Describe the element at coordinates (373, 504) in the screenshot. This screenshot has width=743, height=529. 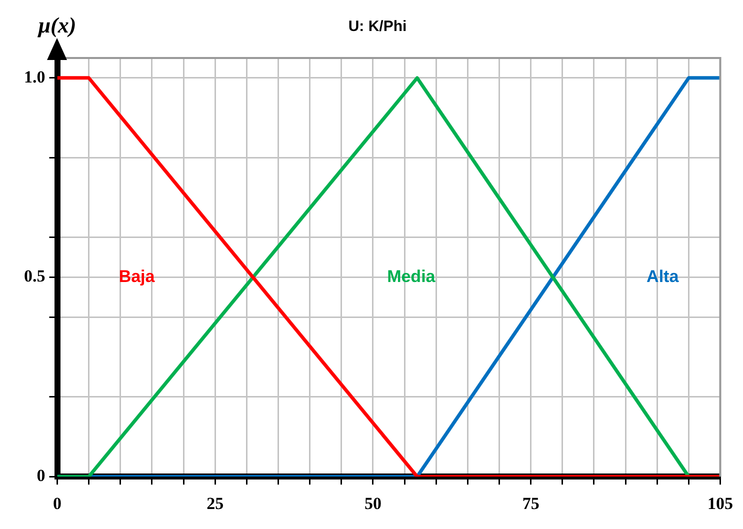
I see `x-tick-label: 50` at that location.